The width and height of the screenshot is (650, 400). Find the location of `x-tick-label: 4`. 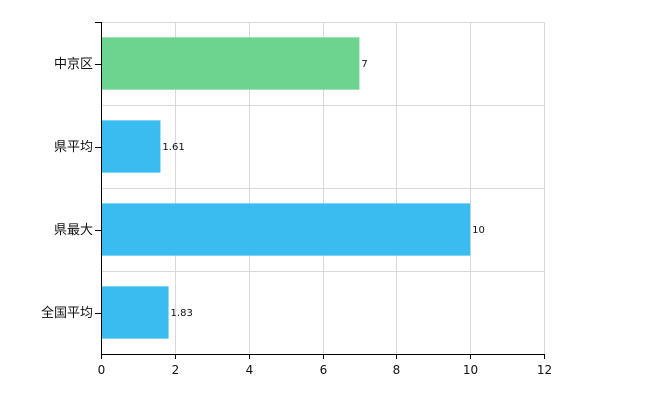

x-tick-label: 4 is located at coordinates (250, 370).